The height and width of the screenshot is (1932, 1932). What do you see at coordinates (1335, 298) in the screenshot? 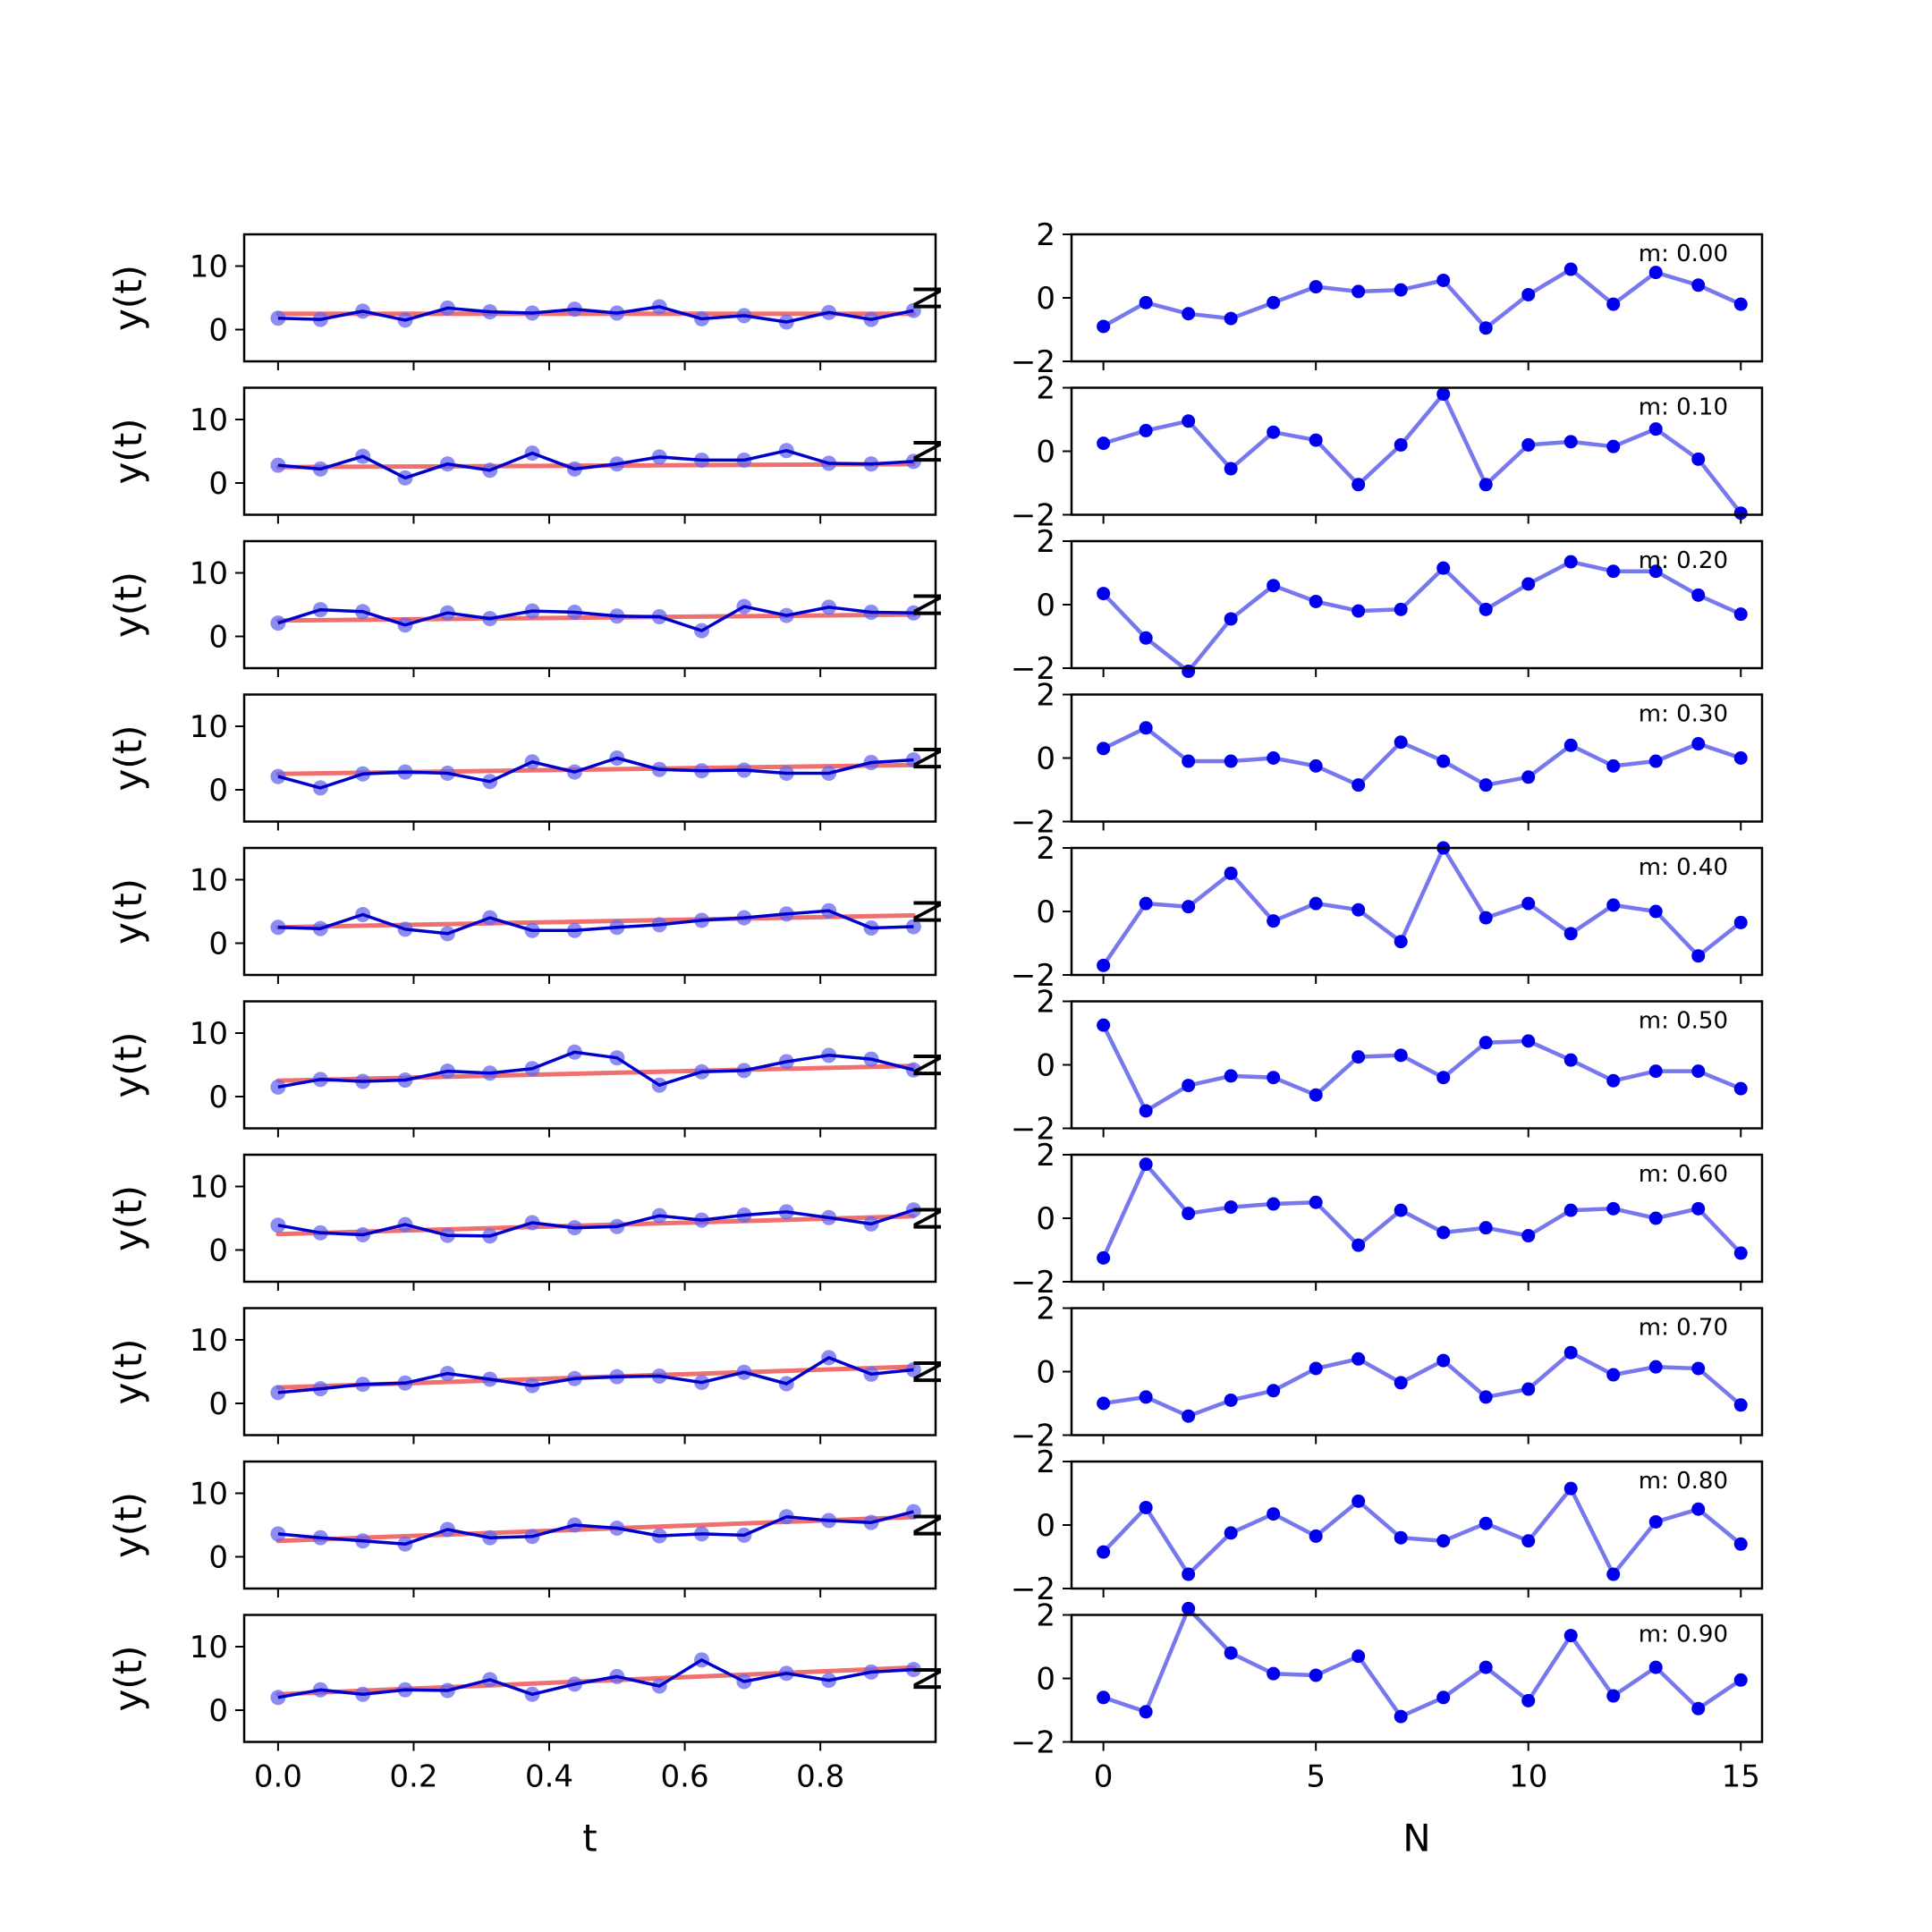
I see `right-panel-0: −2 0 2 m: 0.00 N` at bounding box center [1335, 298].